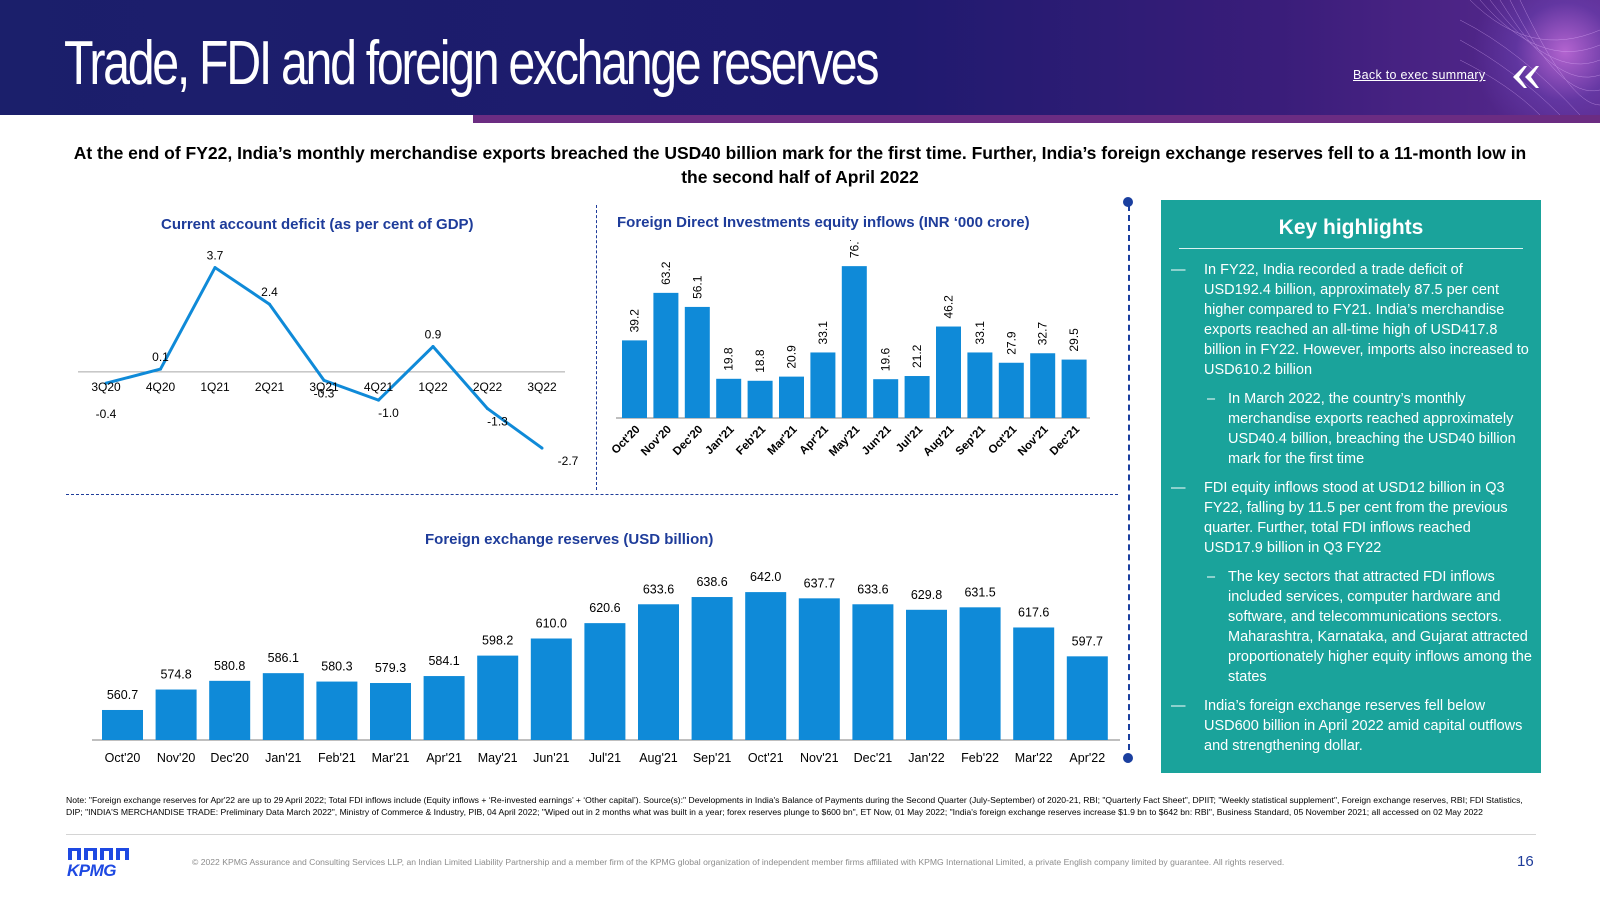 Image resolution: width=1600 pixels, height=900 pixels. What do you see at coordinates (229, 758) in the screenshot?
I see `fx-tick-label: Dec'20` at bounding box center [229, 758].